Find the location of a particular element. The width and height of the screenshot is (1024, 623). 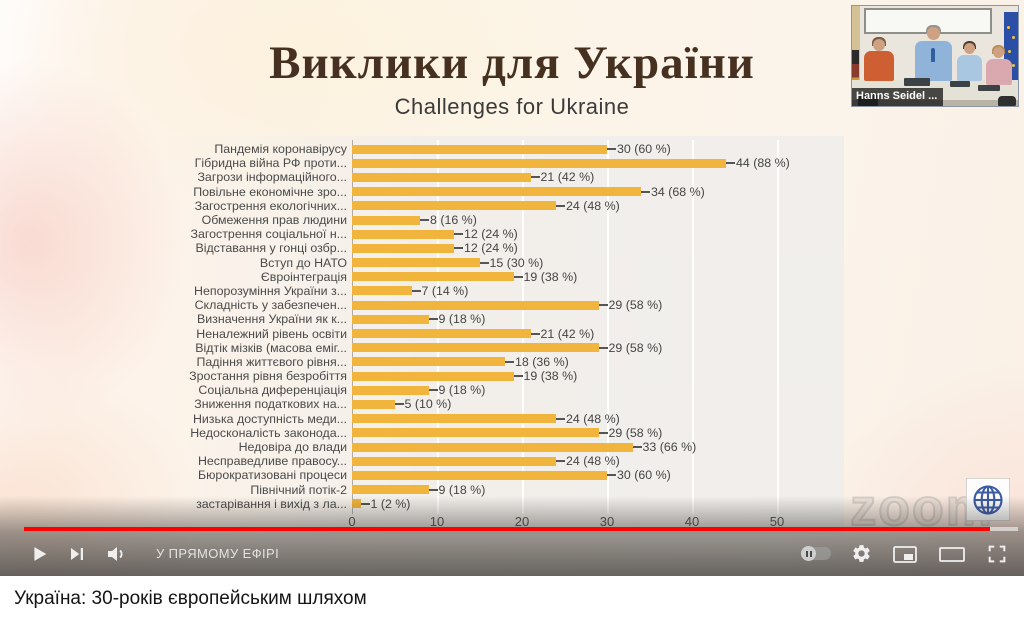

chart-row: Бюрократизовані процеси 30 (60 %) is located at coordinates (501, 475).